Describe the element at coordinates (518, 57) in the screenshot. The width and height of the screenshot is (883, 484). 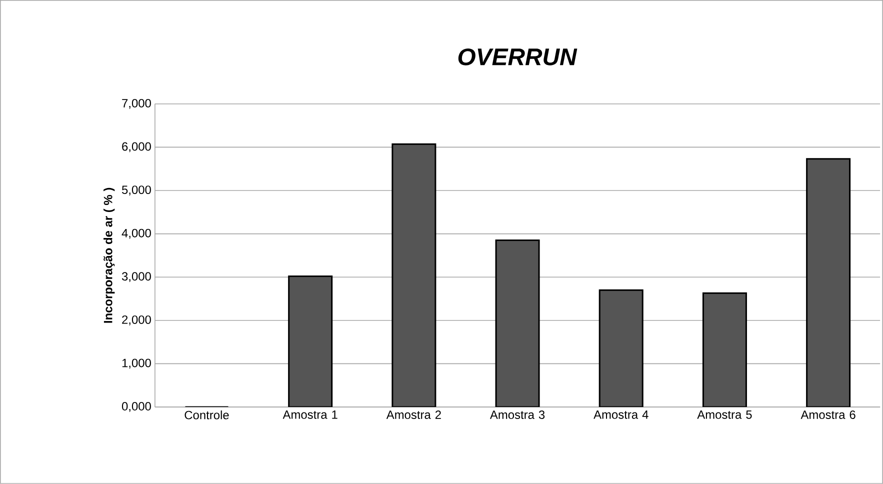
I see `chart-title: OVERRUN` at that location.